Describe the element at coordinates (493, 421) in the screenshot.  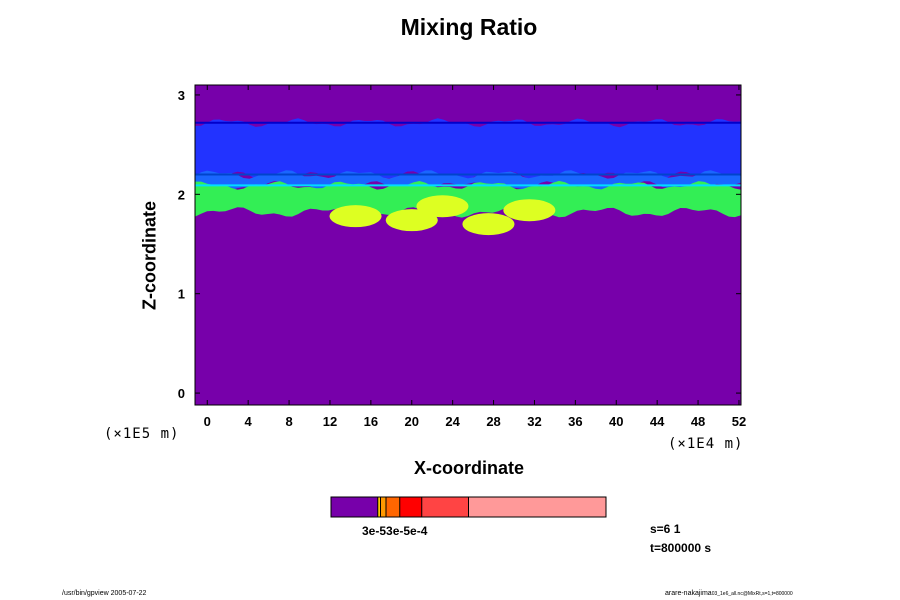
I see `x-tick-label: 28` at that location.